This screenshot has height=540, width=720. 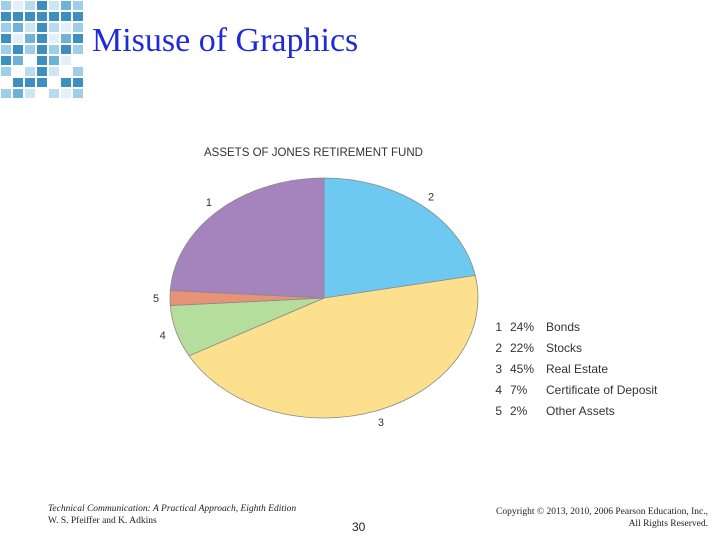 What do you see at coordinates (381, 423) in the screenshot?
I see `slice-label-3: 3` at bounding box center [381, 423].